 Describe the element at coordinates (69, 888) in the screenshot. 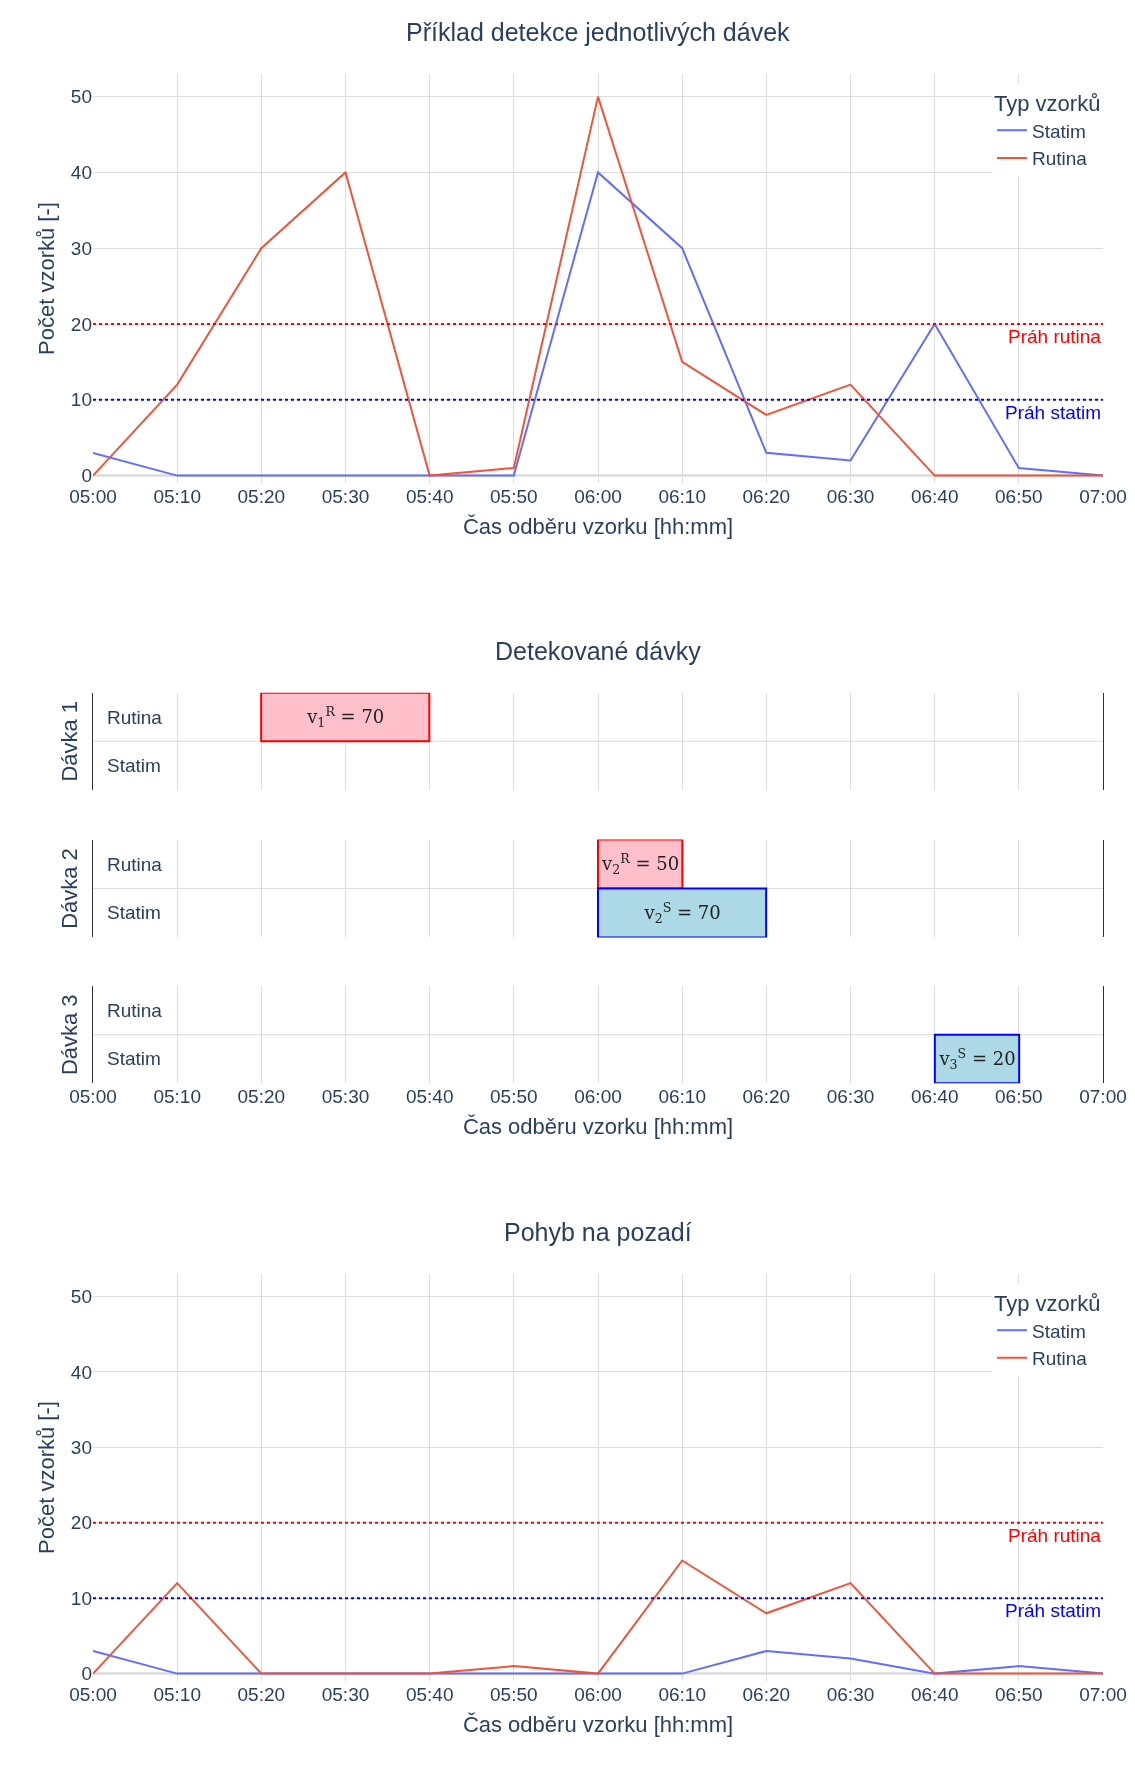

I see `y-axis-title: Dávka 2` at that location.